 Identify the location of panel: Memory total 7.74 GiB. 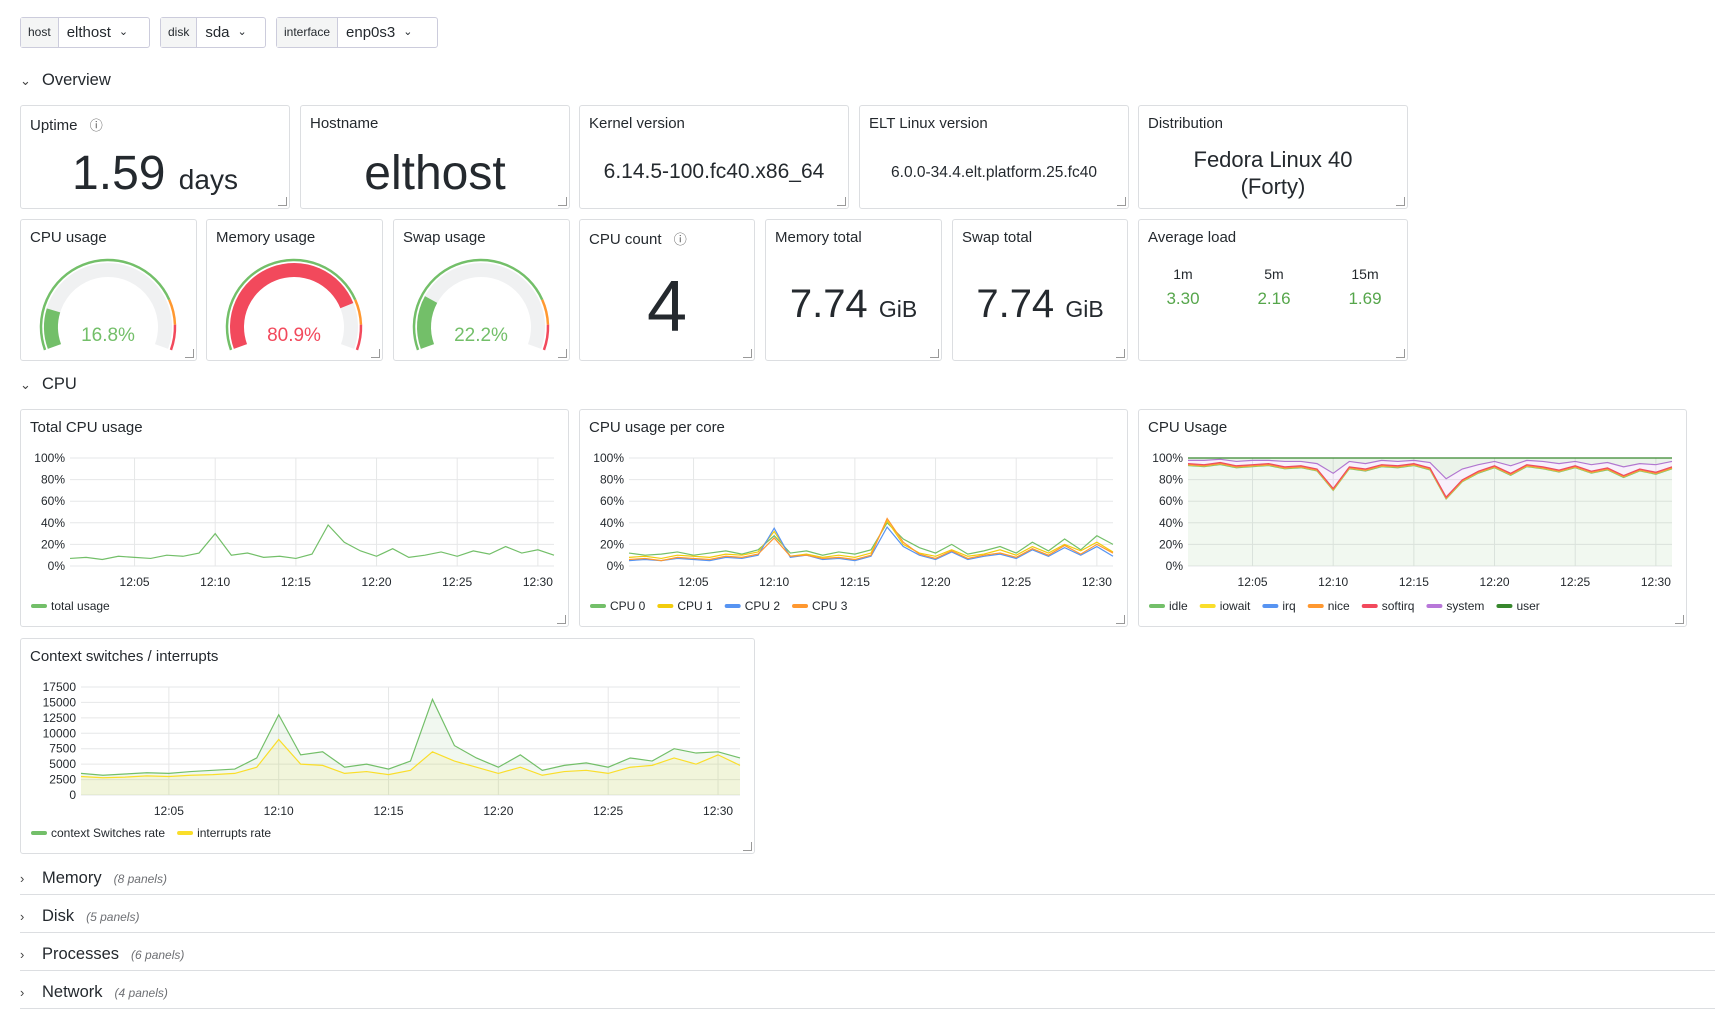
(853, 290).